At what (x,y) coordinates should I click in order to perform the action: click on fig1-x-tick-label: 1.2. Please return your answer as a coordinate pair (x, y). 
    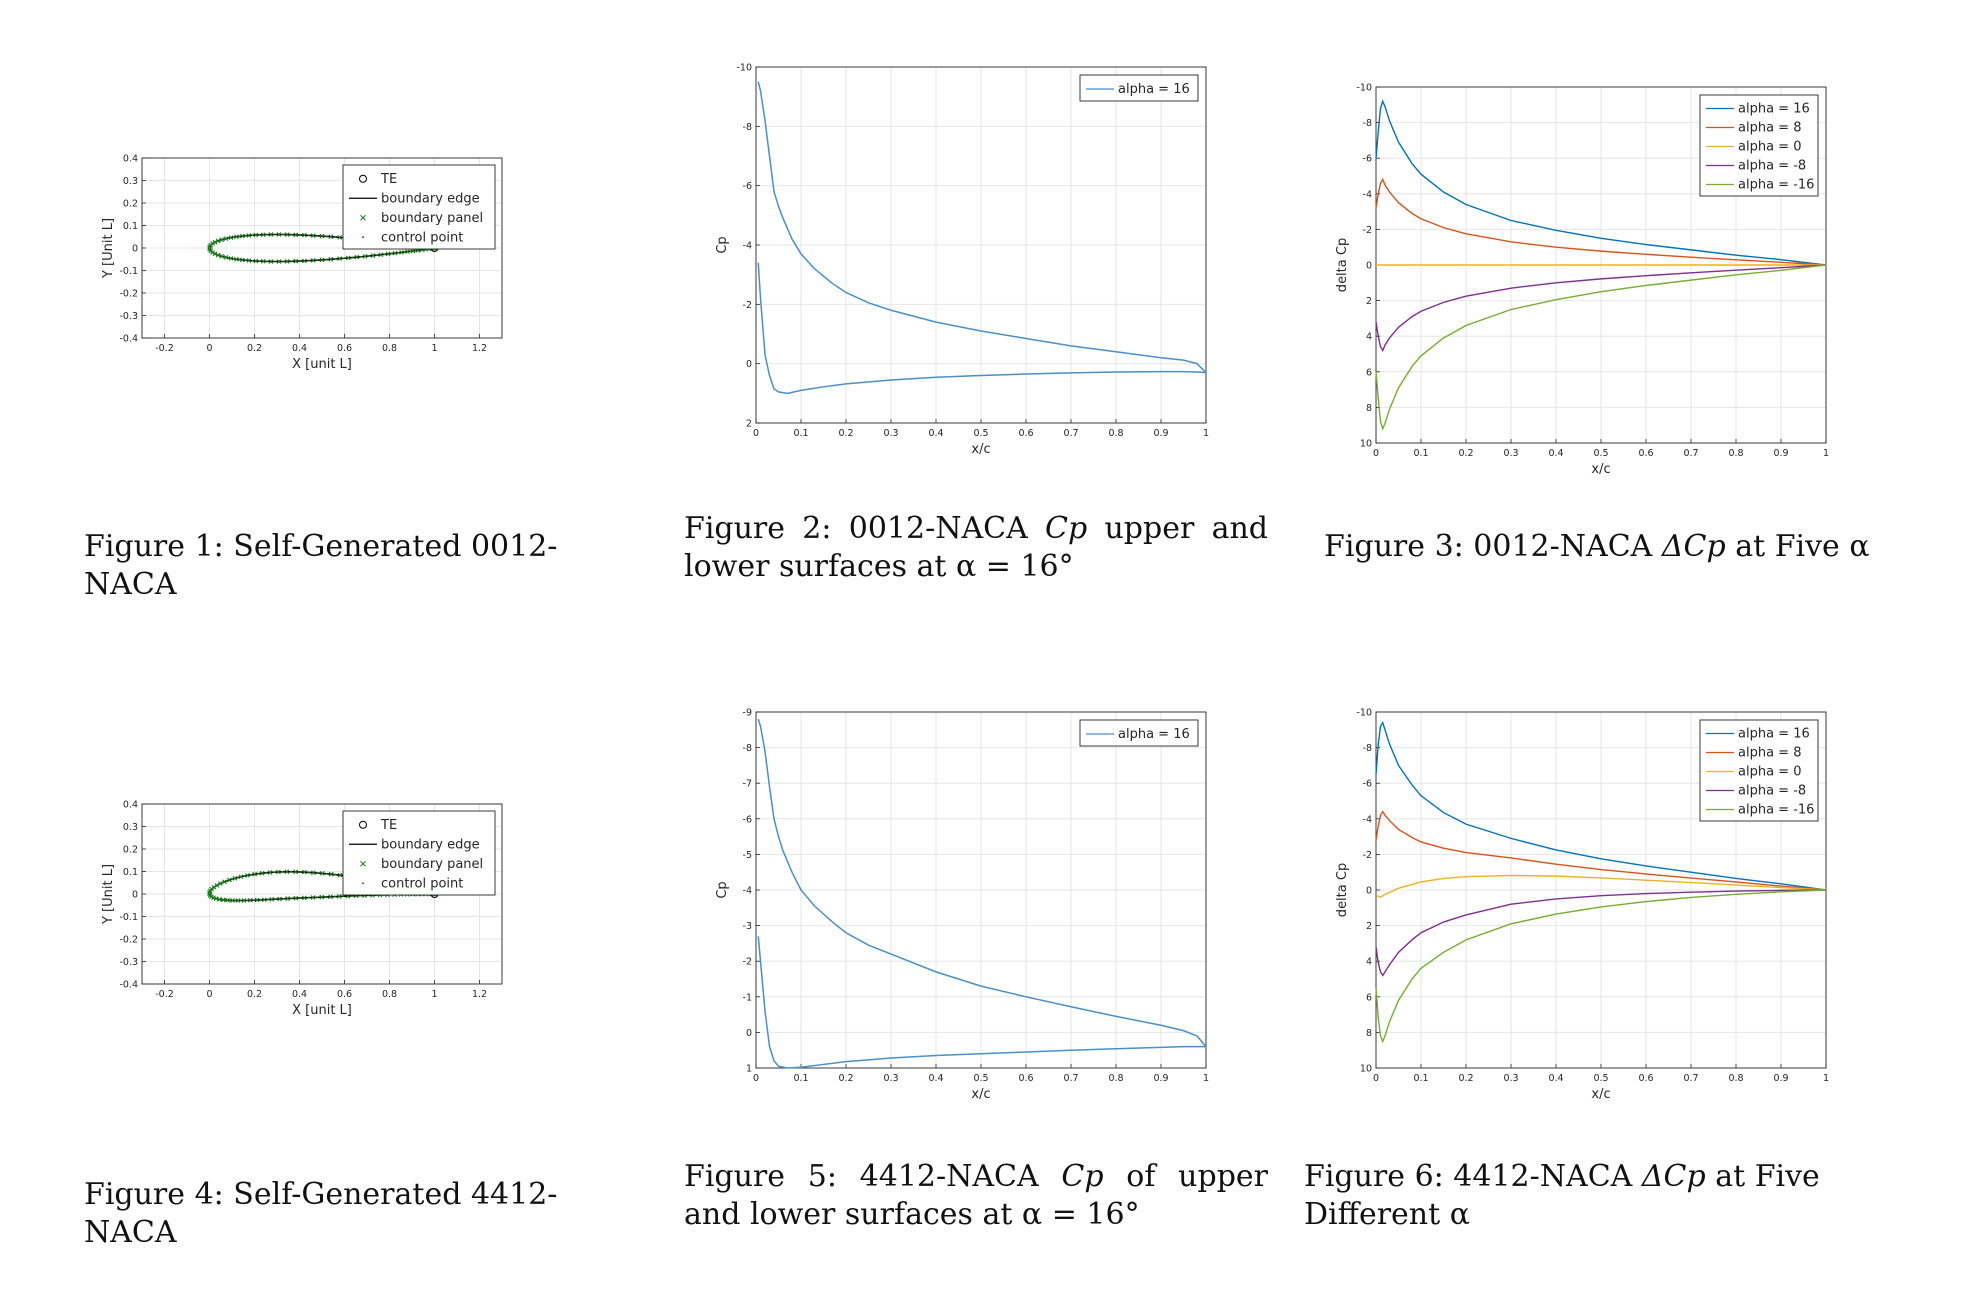
    Looking at the image, I should click on (479, 348).